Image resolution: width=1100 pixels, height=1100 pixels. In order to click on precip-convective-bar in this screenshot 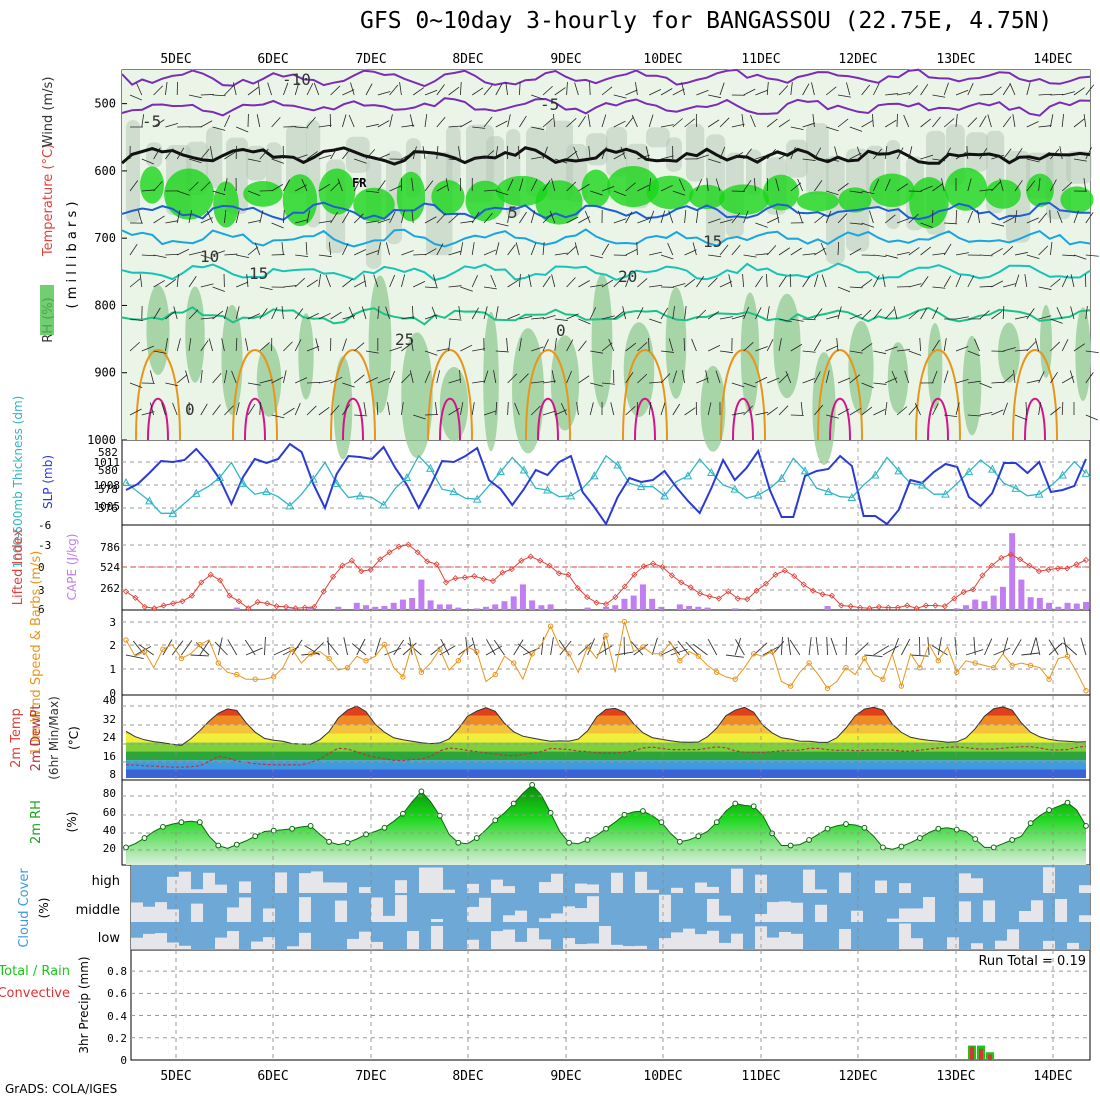, I will do `click(972, 1053)`.